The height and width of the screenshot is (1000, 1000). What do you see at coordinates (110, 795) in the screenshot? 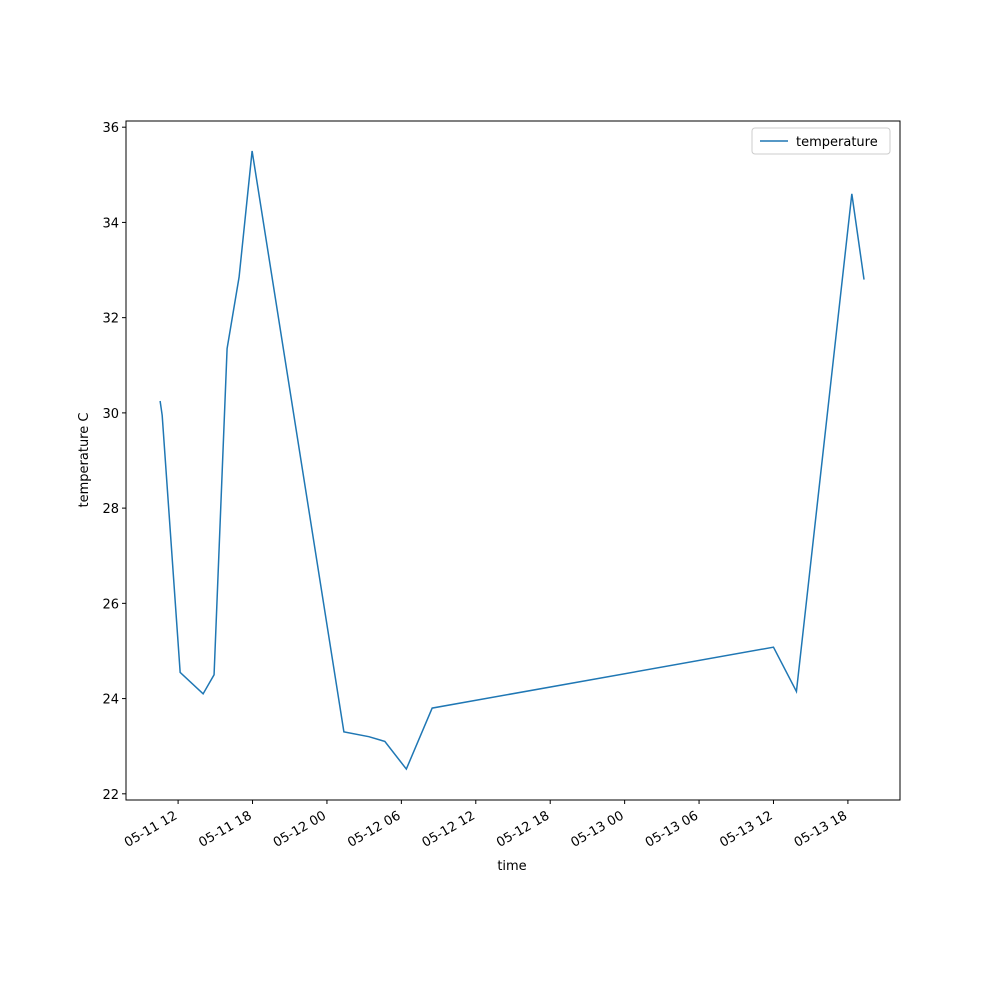
I see `y-tick-label: 22` at bounding box center [110, 795].